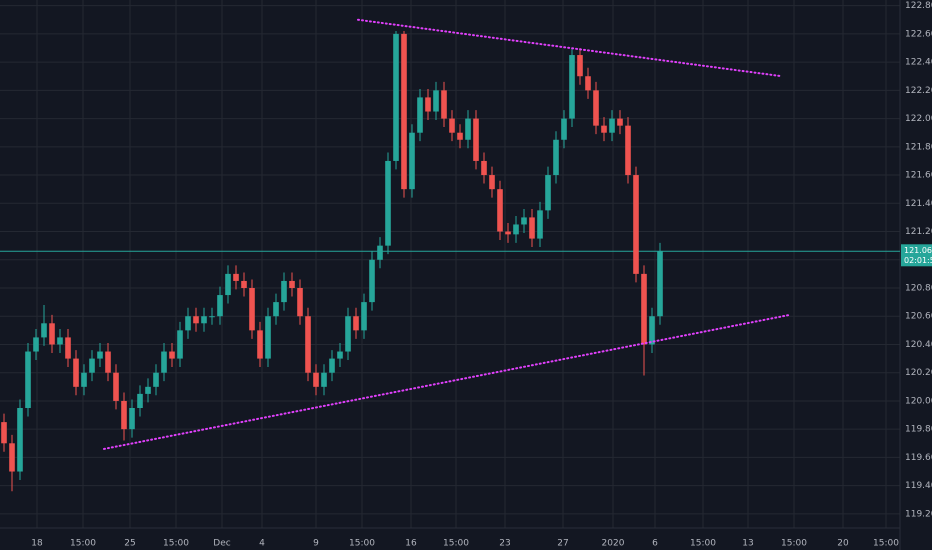 The width and height of the screenshot is (932, 550). What do you see at coordinates (918, 401) in the screenshot?
I see `y-tick-label: 120.000` at bounding box center [918, 401].